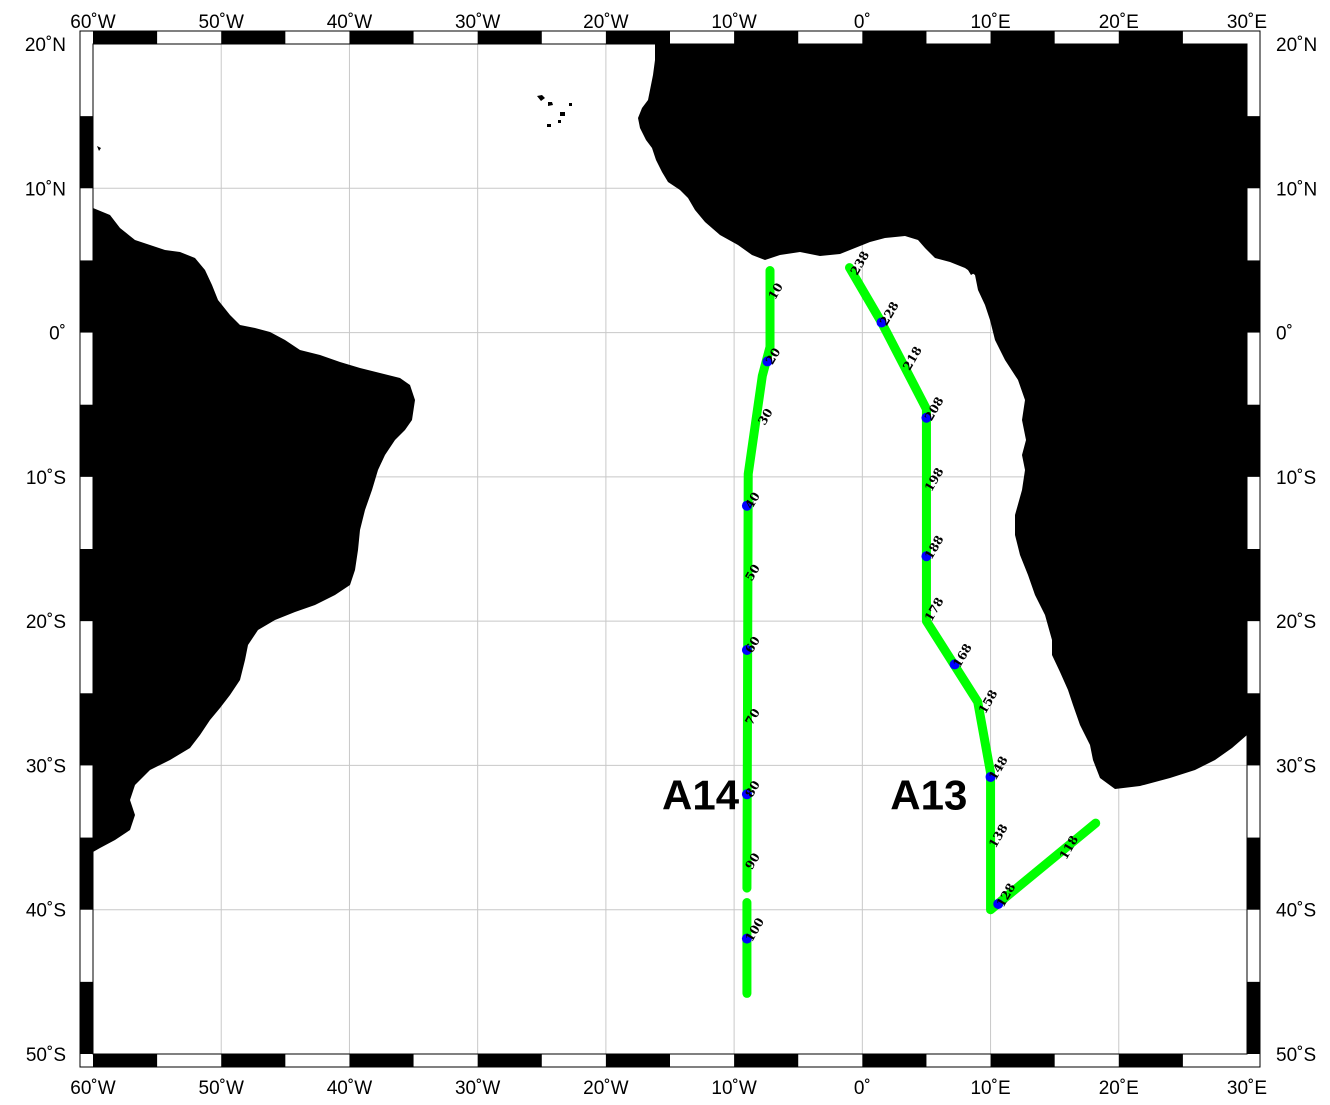 The width and height of the screenshot is (1330, 1105). Describe the element at coordinates (45, 189) in the screenshot. I see `lat-tick-label-left: 10˚N` at that location.